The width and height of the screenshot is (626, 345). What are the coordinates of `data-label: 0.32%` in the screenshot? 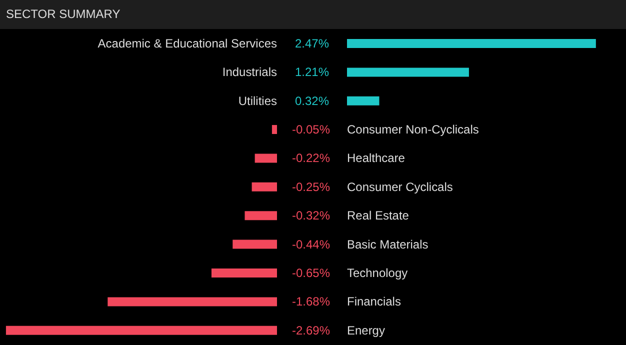 It's located at (312, 101).